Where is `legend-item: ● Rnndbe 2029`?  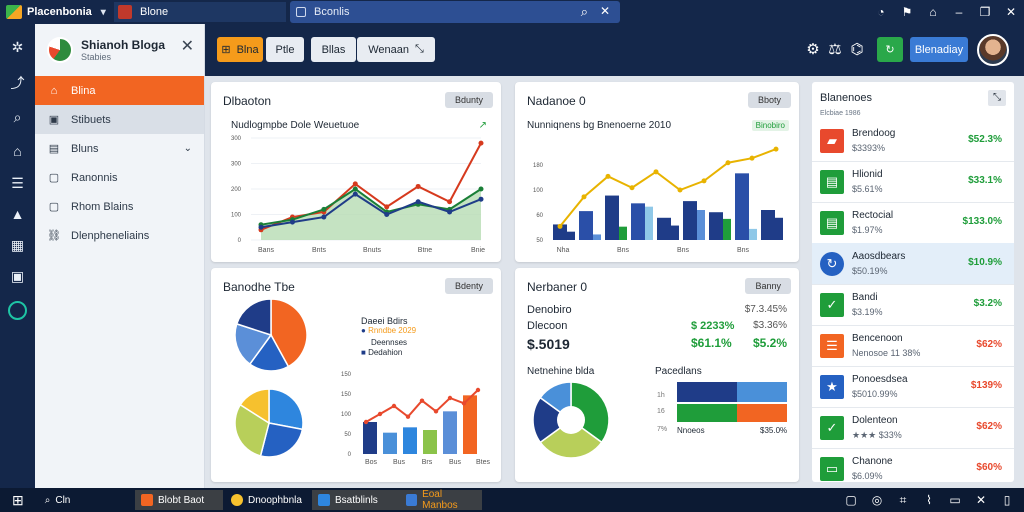
legend-item: ● Rnndbe 2029 is located at coordinates (388, 330).